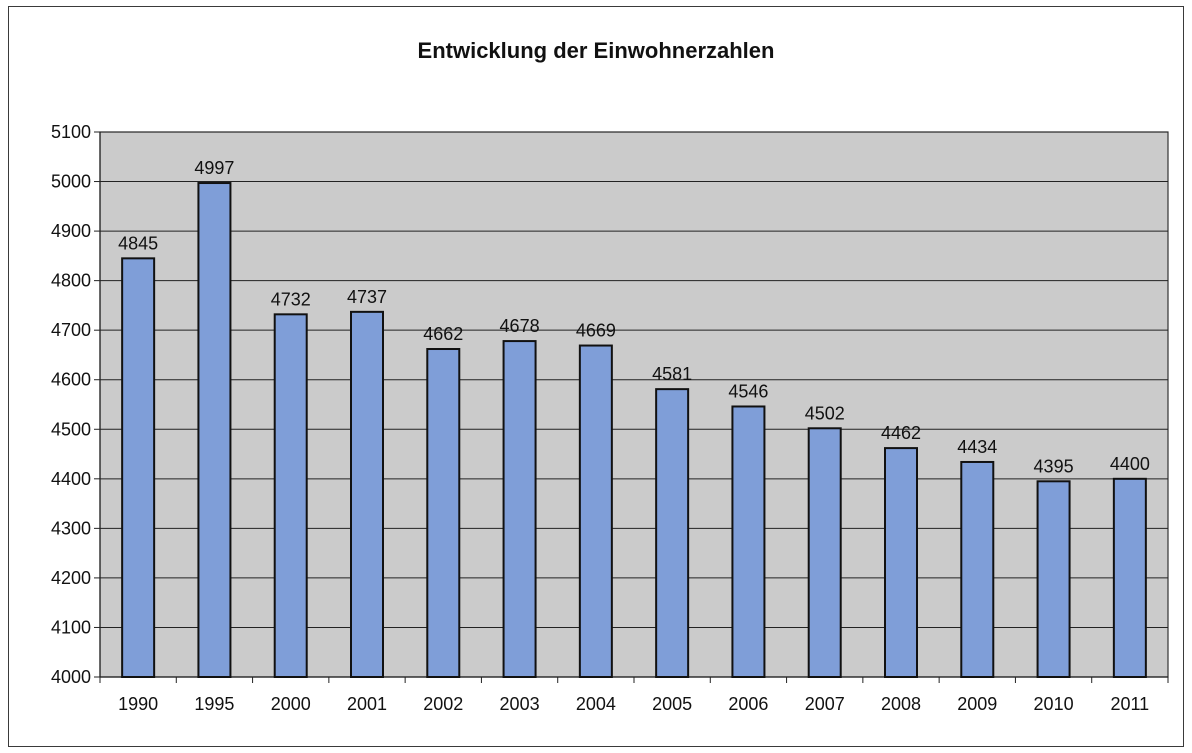 This screenshot has width=1192, height=753. What do you see at coordinates (672, 374) in the screenshot?
I see `data-label: 4581` at bounding box center [672, 374].